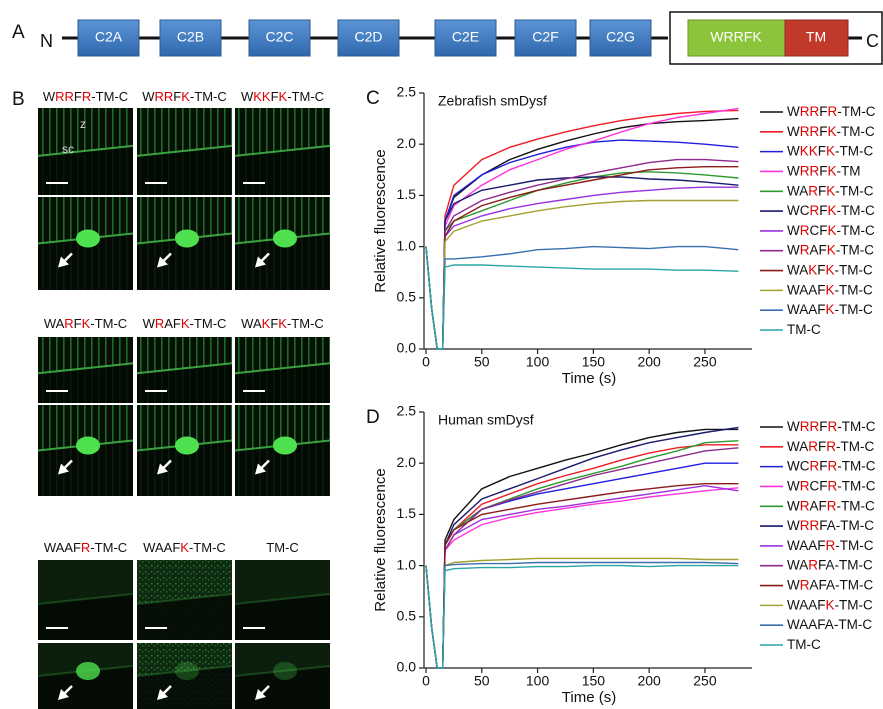 The height and width of the screenshot is (709, 883). What do you see at coordinates (589, 378) in the screenshot?
I see `x-axis-label: Time (s)` at bounding box center [589, 378].